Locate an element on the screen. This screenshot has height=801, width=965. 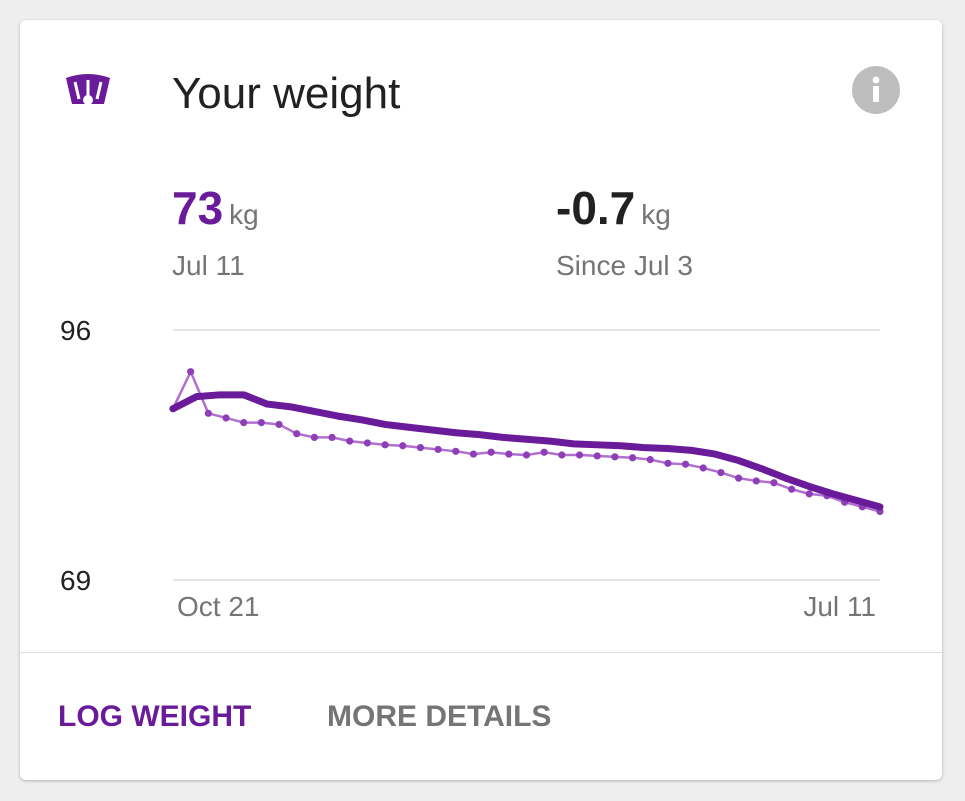
current-weight-unit: kg is located at coordinates (244, 214).